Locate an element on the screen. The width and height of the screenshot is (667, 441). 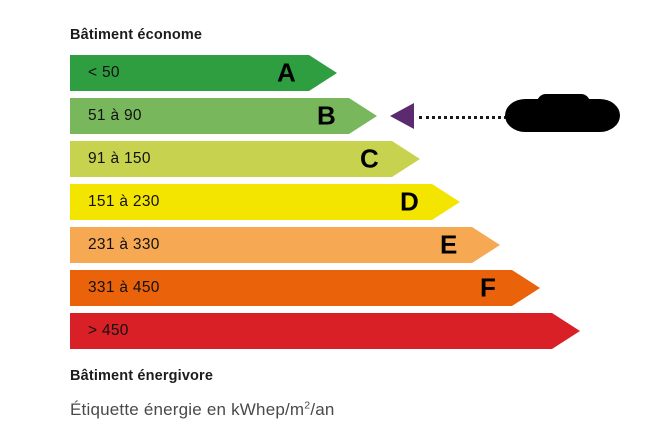
unit-prefix: Étiquette énergie en kWhep/m is located at coordinates (187, 409).